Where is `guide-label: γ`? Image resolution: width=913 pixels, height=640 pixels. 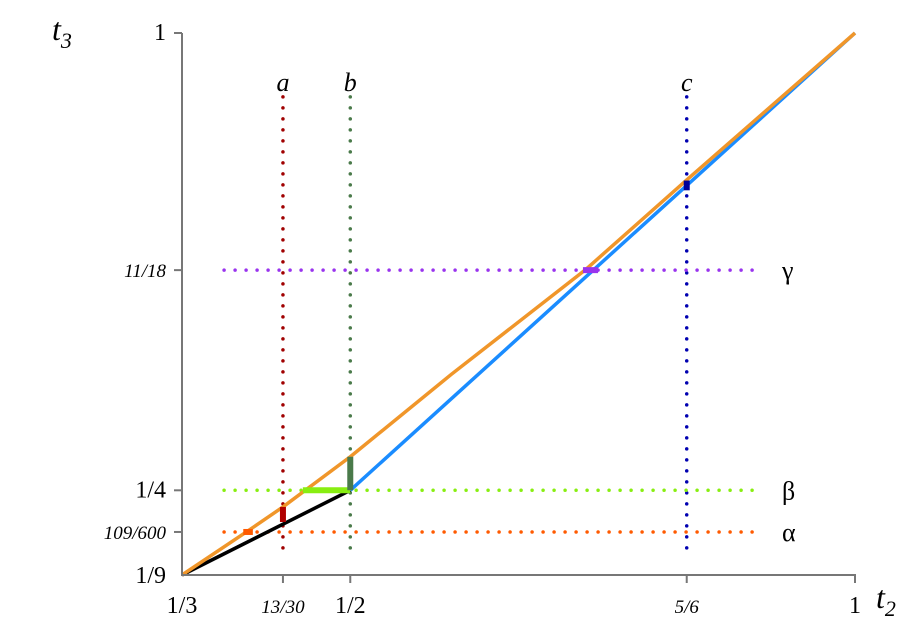 guide-label: γ is located at coordinates (787, 270).